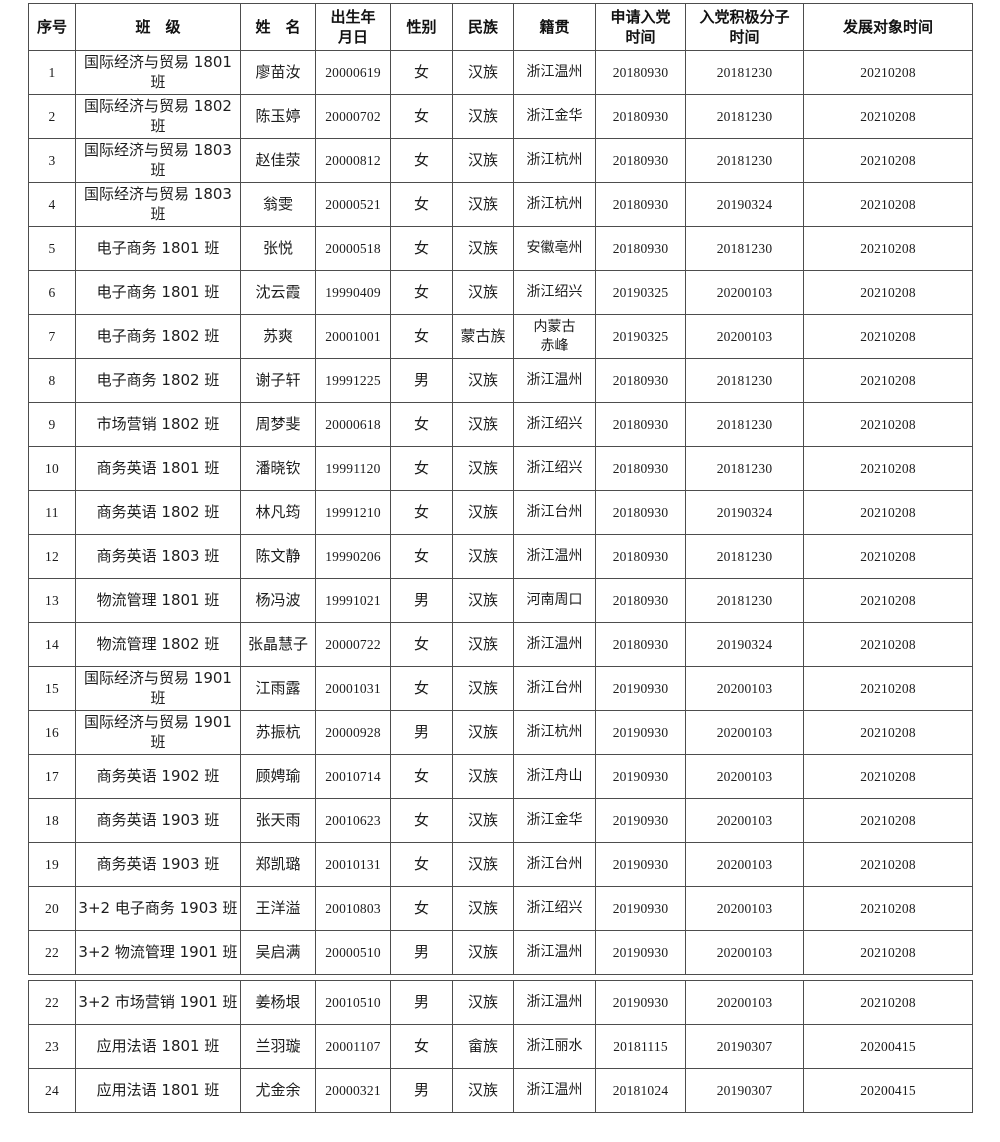 The height and width of the screenshot is (1142, 1000). What do you see at coordinates (278, 116) in the screenshot?
I see `table-cell: 陈玉婷` at bounding box center [278, 116].